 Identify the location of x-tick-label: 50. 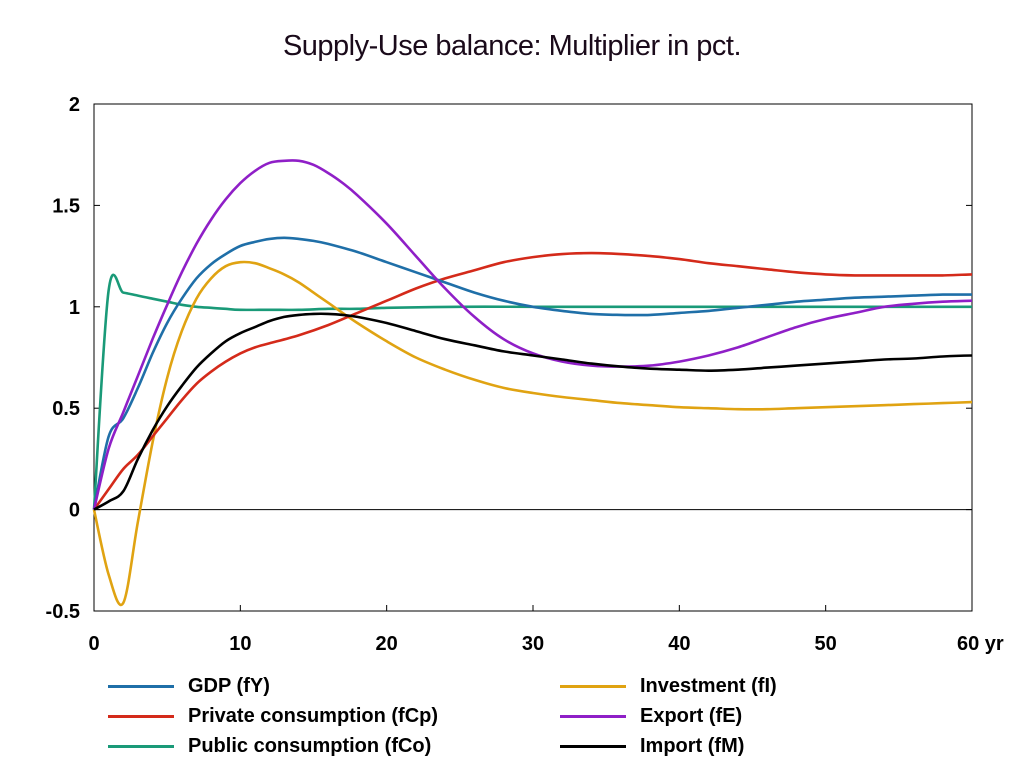
(826, 644).